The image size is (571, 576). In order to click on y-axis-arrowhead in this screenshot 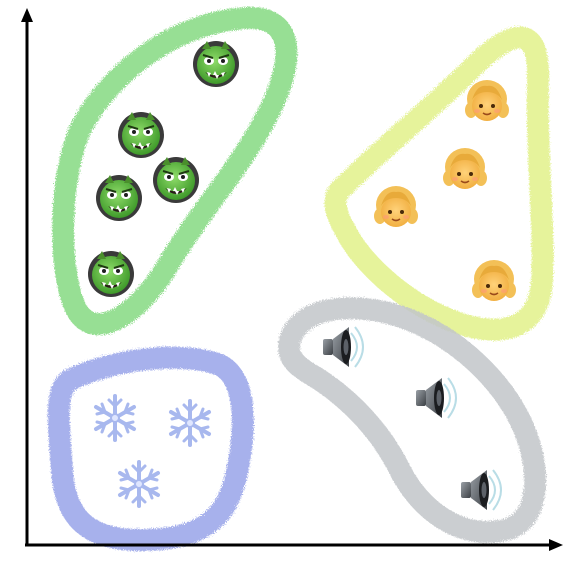, I will do `click(27, 15)`.